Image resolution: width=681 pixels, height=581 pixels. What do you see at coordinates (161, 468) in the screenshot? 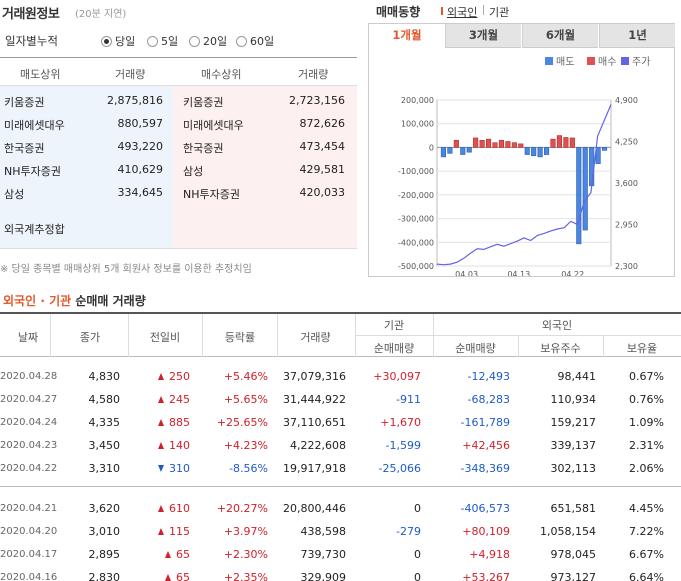
I see `down-triangle-icon` at bounding box center [161, 468].